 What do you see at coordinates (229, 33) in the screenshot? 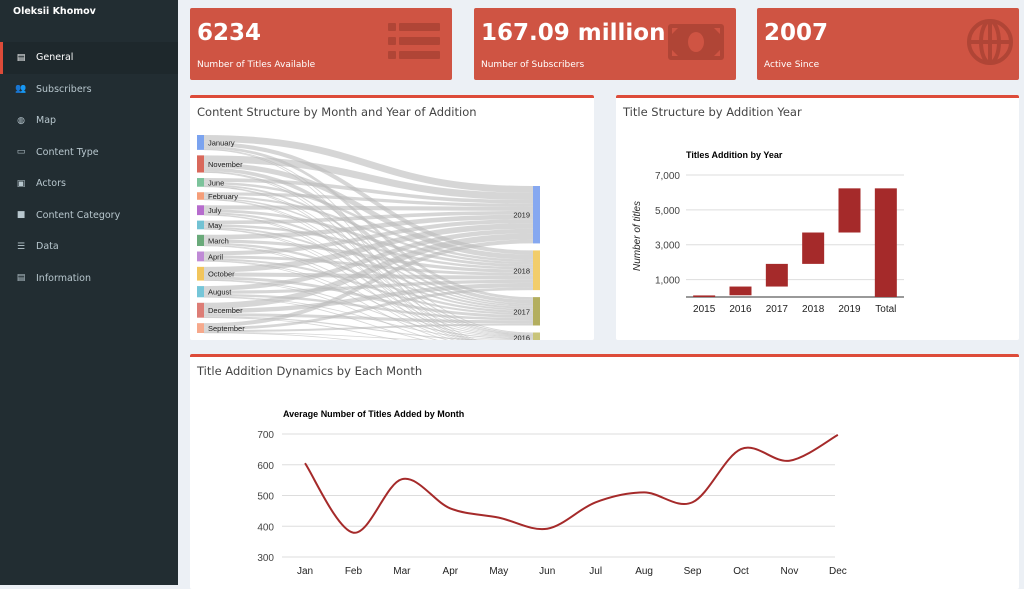
I see `card-value: 6234` at bounding box center [229, 33].